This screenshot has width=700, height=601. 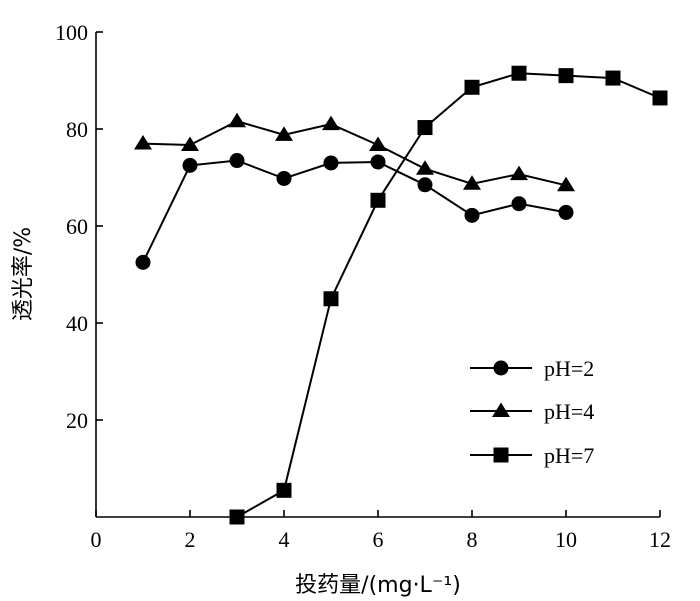 I want to click on legend-label: pH=2, so click(x=569, y=368).